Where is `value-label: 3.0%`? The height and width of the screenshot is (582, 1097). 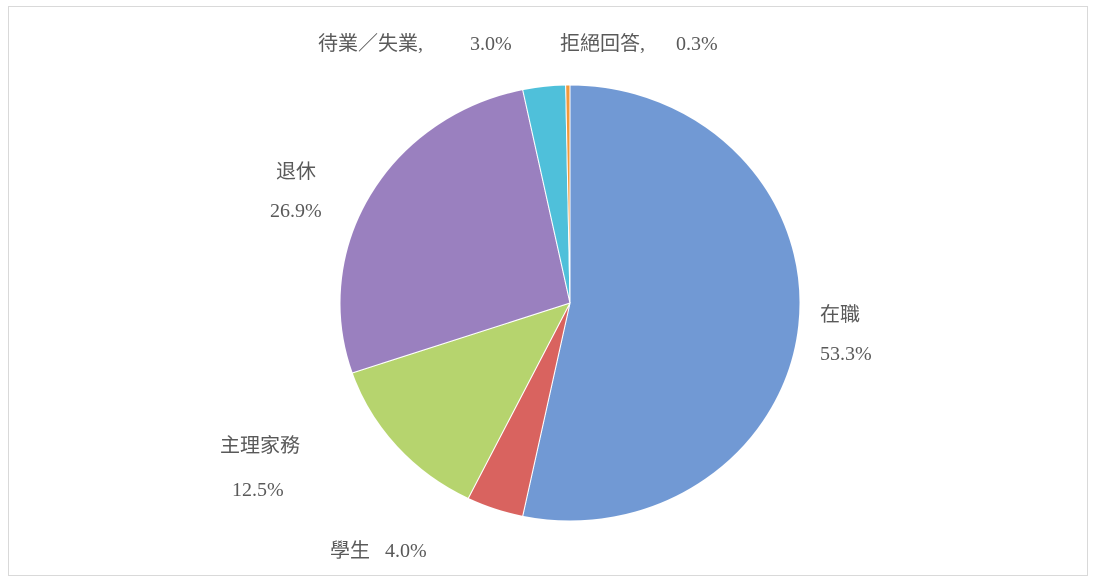
value-label: 3.0% is located at coordinates (491, 44).